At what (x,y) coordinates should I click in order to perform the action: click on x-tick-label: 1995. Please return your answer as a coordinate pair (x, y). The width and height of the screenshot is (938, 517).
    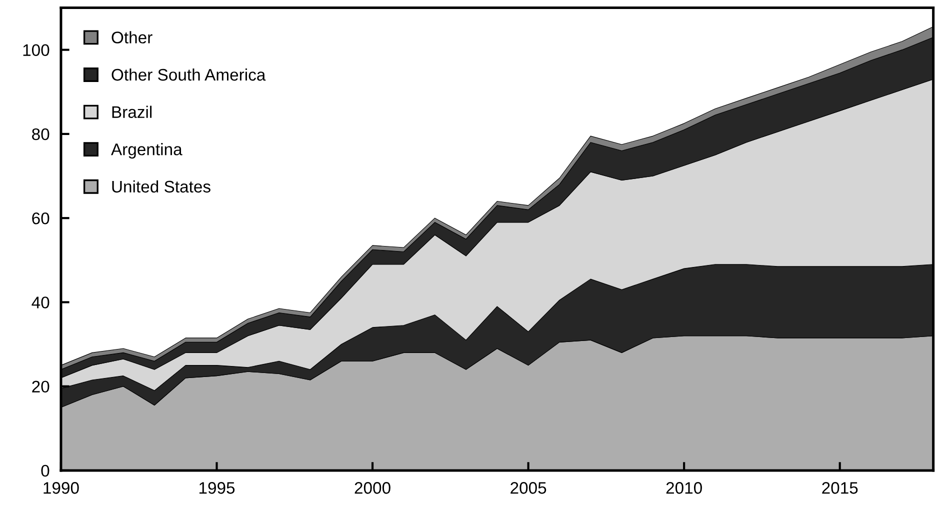
    Looking at the image, I should click on (217, 488).